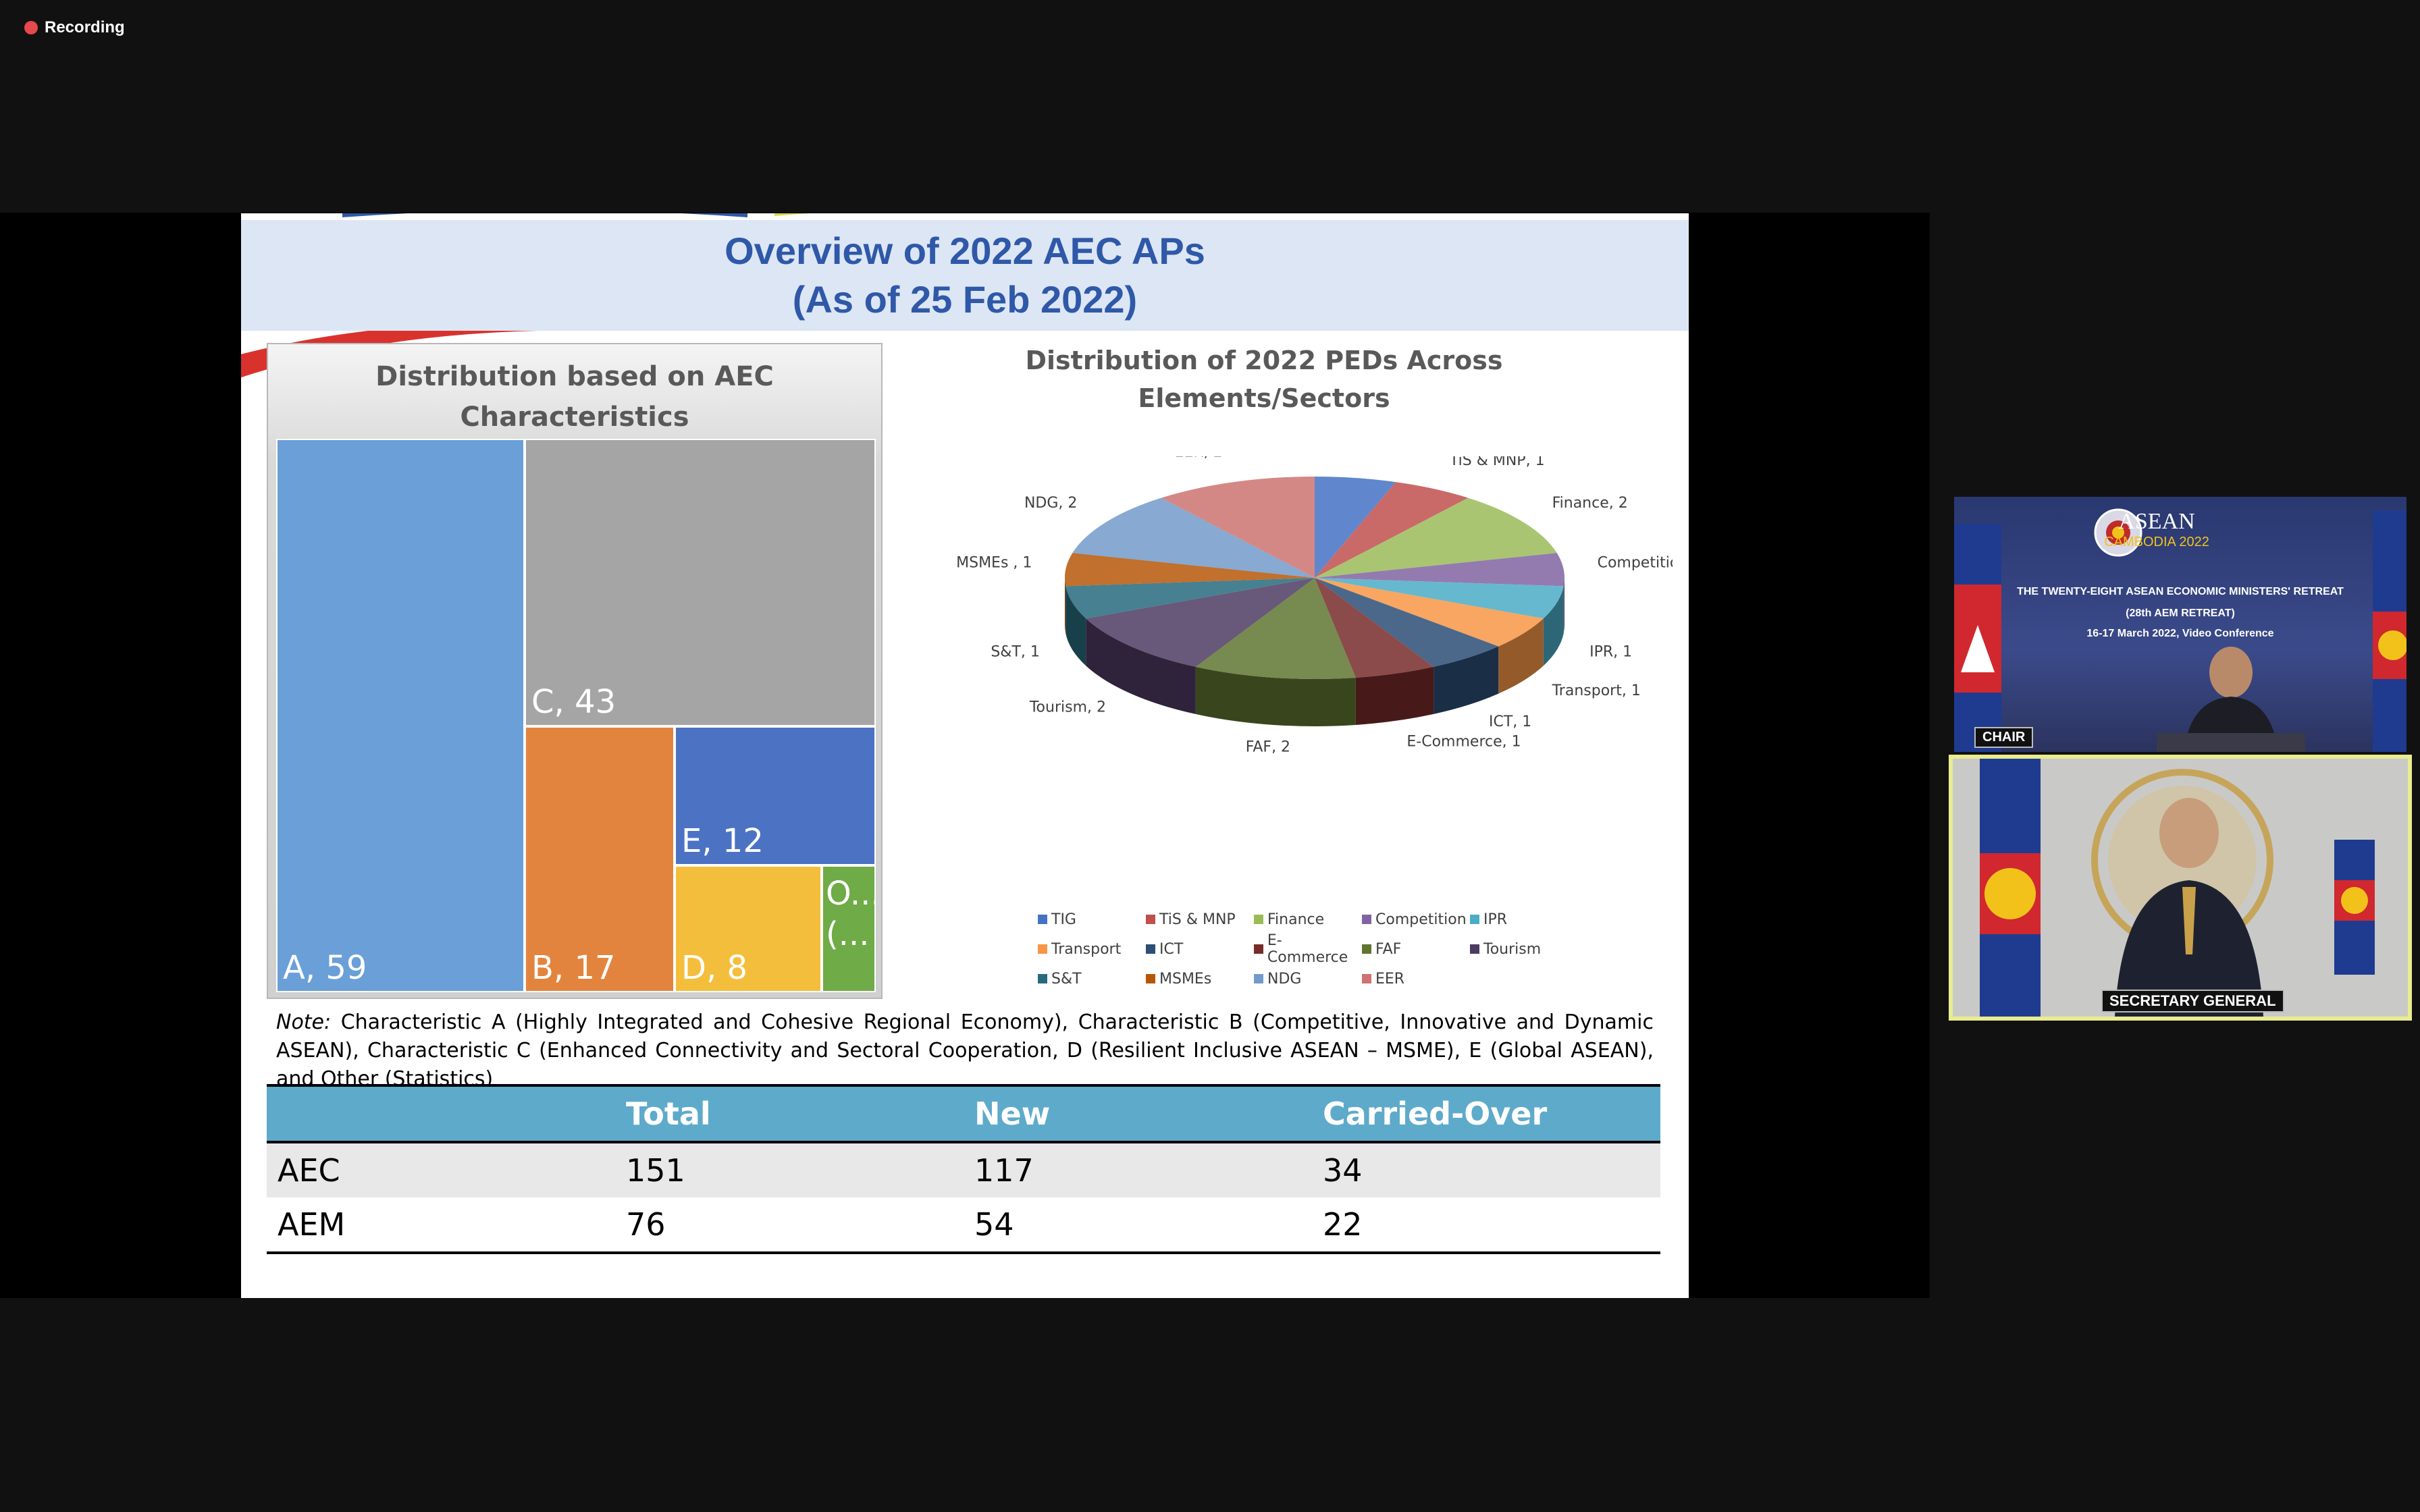 The height and width of the screenshot is (1512, 2420). What do you see at coordinates (1635, 562) in the screenshot?
I see `pie-data-label: Competition, 1` at bounding box center [1635, 562].